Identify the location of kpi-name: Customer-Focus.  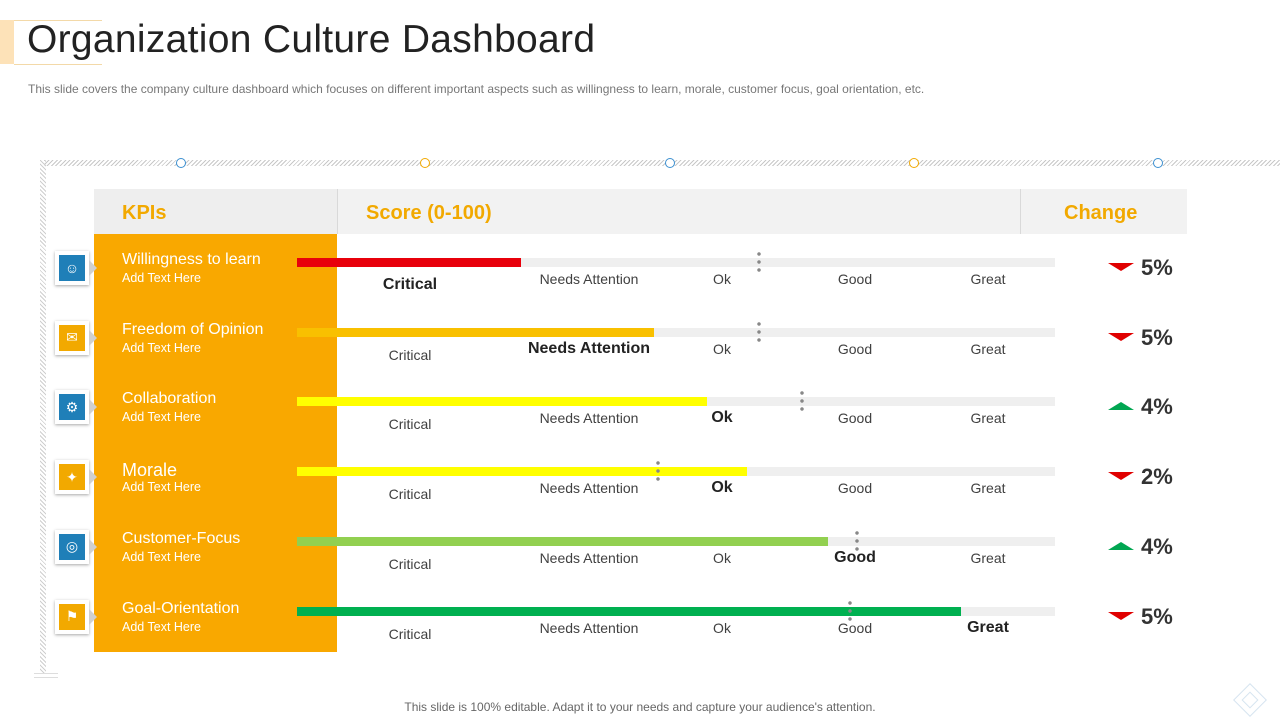
(181, 538).